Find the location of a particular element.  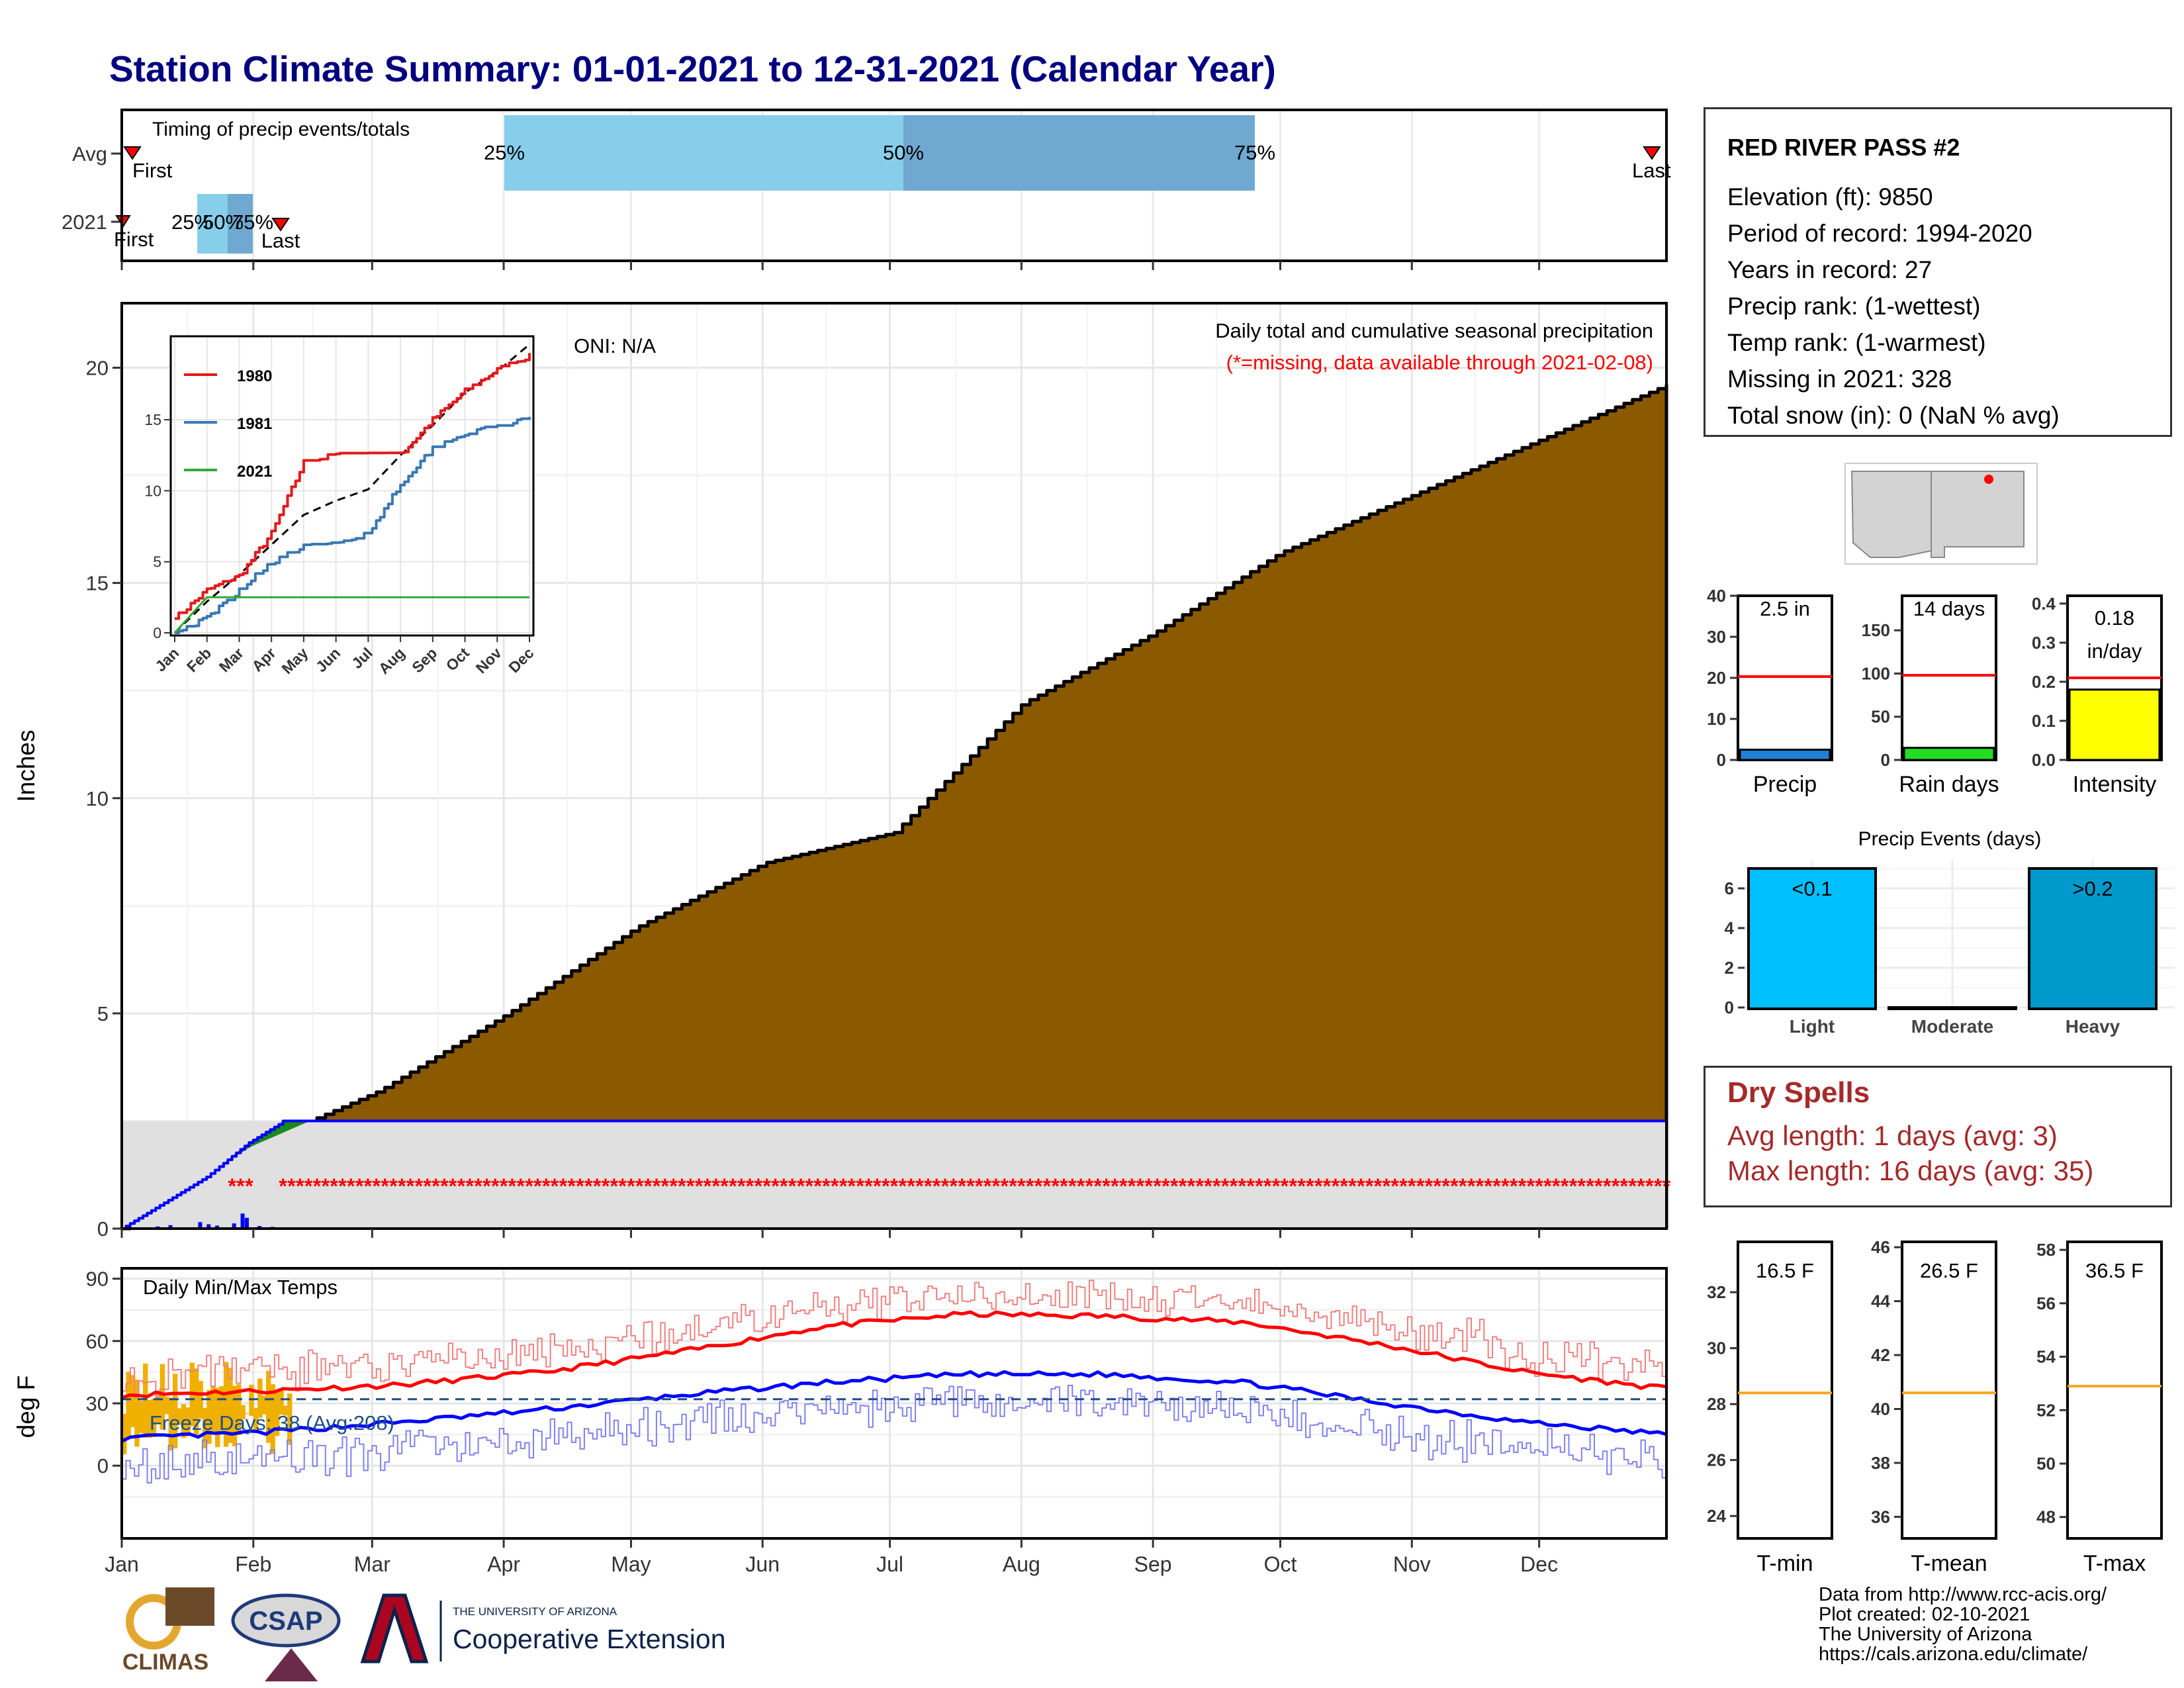

y2021-q75-label: 75% is located at coordinates (252, 222).